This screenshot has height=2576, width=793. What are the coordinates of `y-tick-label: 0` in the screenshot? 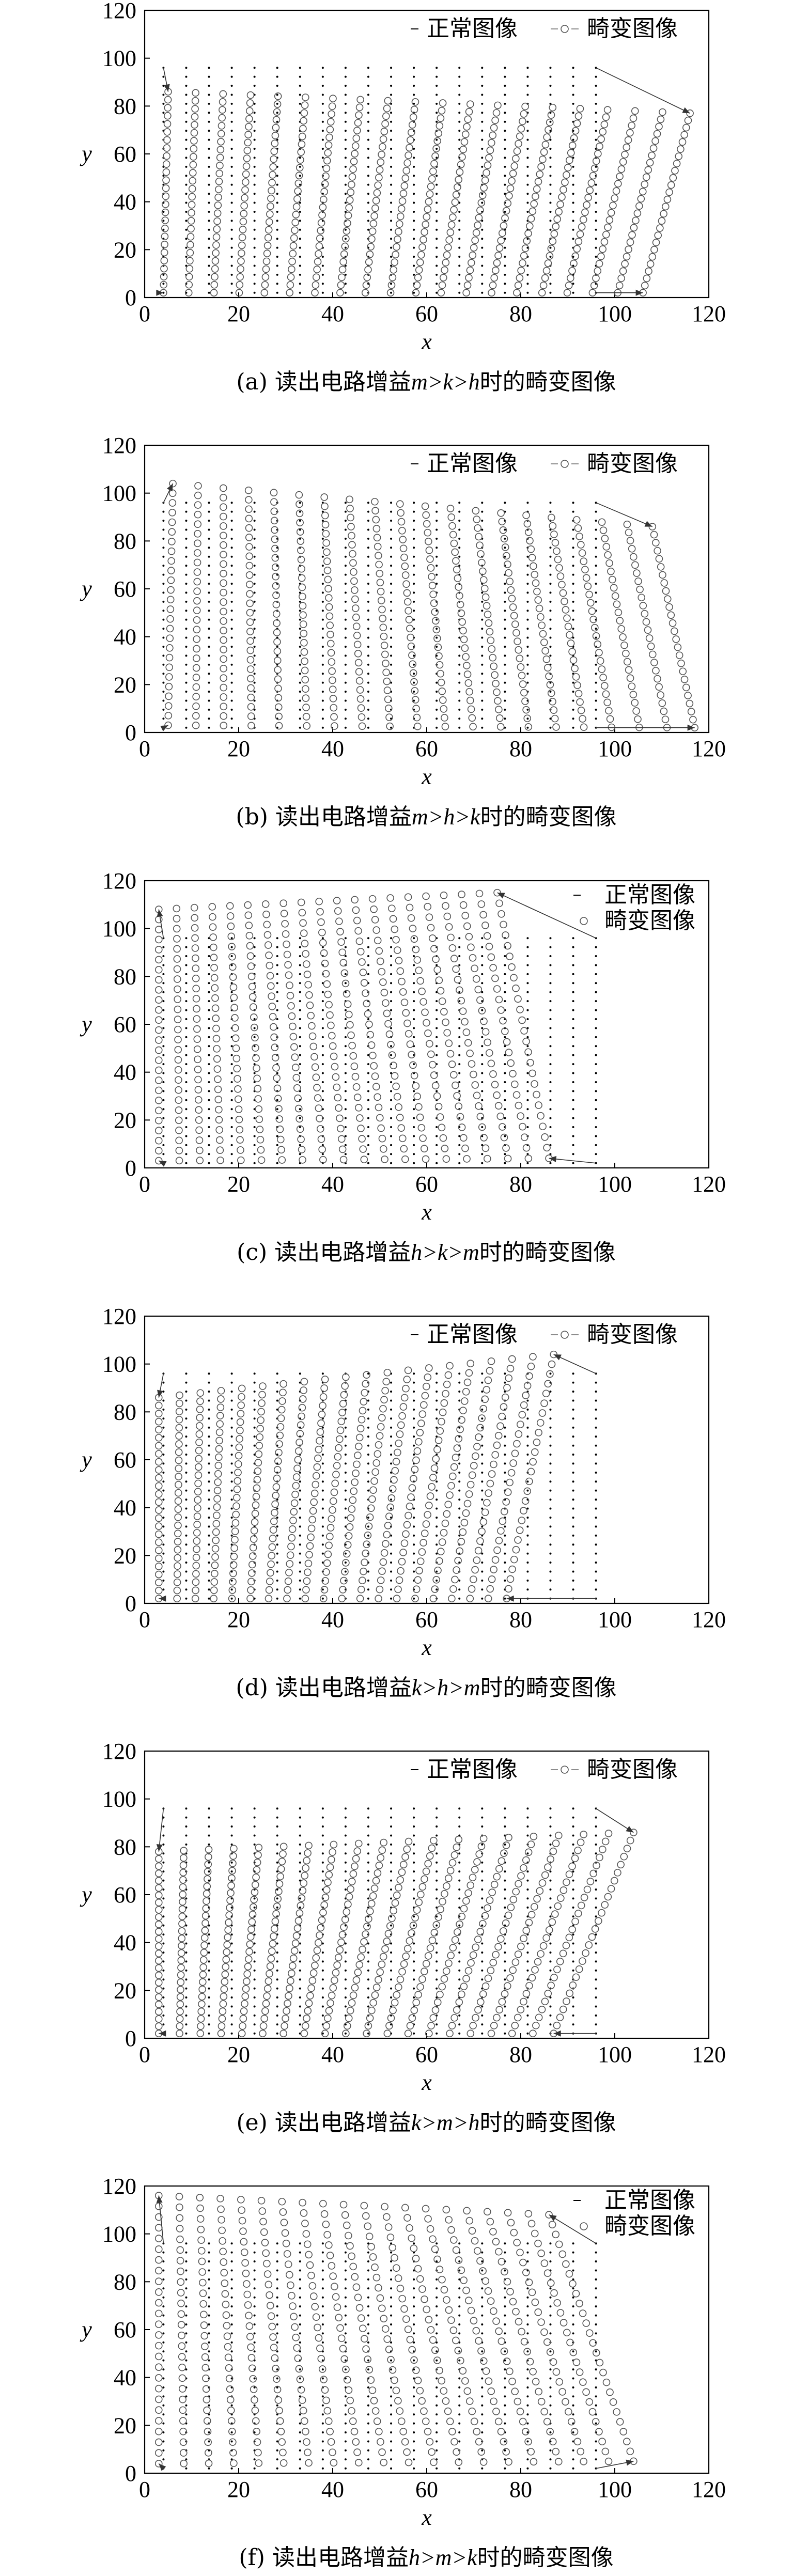 It's located at (130, 733).